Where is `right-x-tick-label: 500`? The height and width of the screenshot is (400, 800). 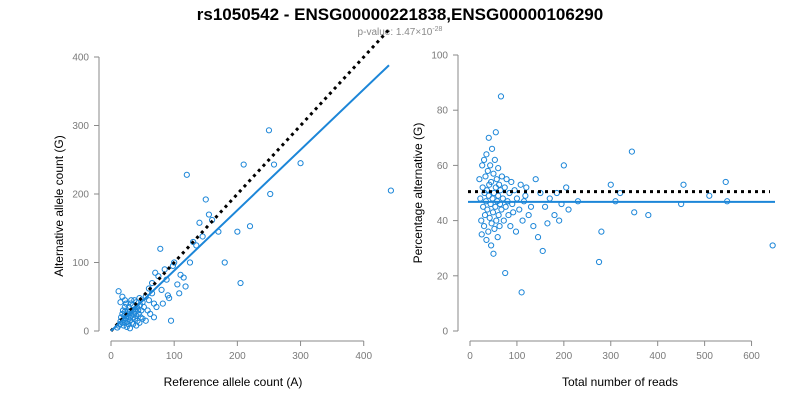 right-x-tick-label: 500 is located at coordinates (704, 356).